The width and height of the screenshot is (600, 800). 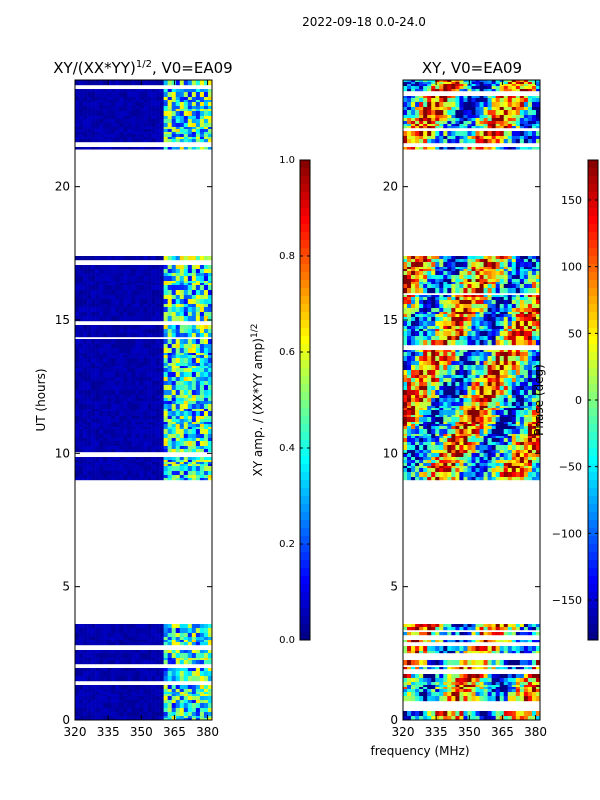 I want to click on colorbar-tick-label: 0.2, so click(x=287, y=544).